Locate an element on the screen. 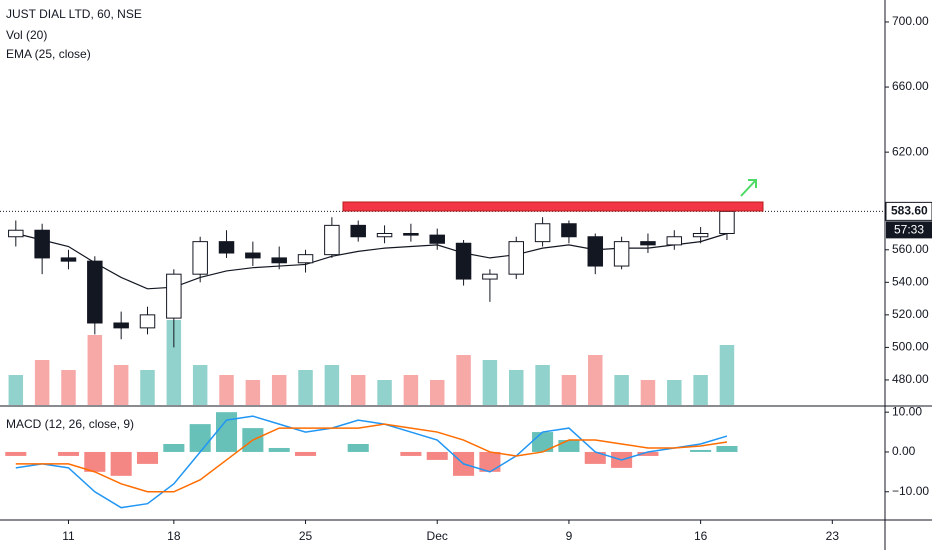 The image size is (932, 550). last-price-box is located at coordinates (908, 211).